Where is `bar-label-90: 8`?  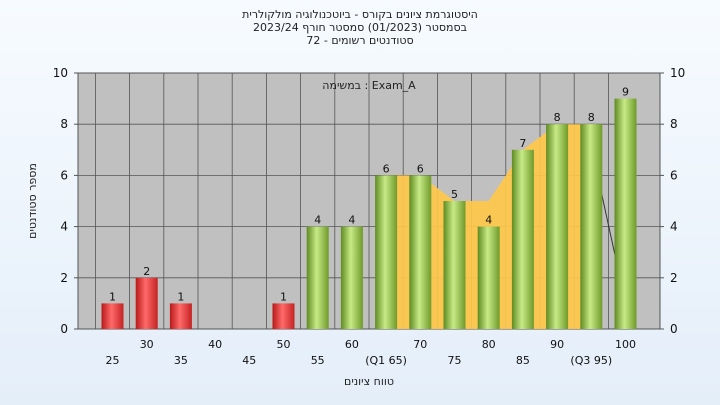 bar-label-90: 8 is located at coordinates (557, 117).